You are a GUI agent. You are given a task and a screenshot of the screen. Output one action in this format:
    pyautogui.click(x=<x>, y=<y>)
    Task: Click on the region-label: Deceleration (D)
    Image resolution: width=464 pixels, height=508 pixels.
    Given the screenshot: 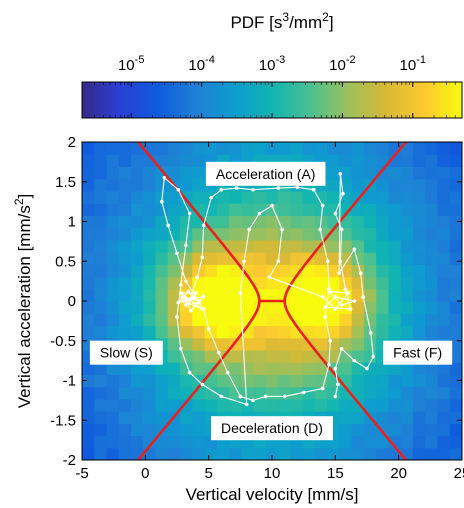 What is the action you would take?
    pyautogui.click(x=272, y=428)
    